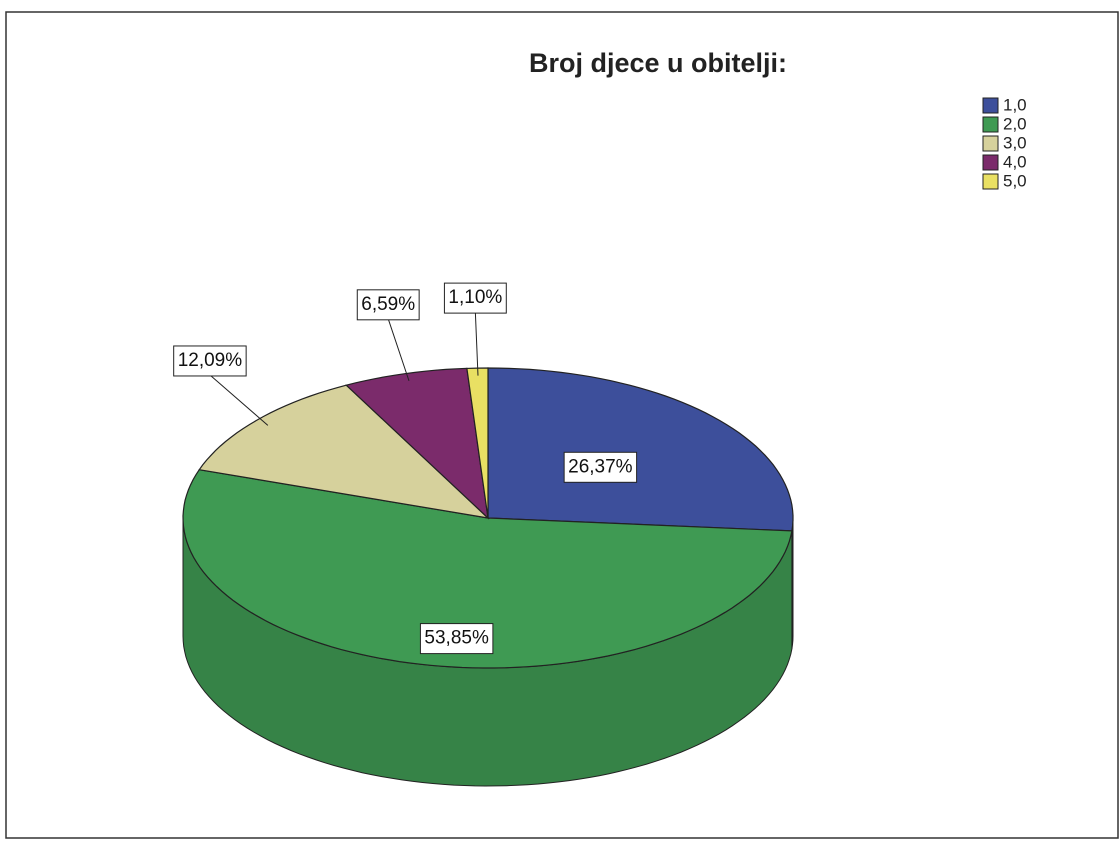 Image resolution: width=1120 pixels, height=842 pixels. I want to click on data-label: 12,09%, so click(210, 361).